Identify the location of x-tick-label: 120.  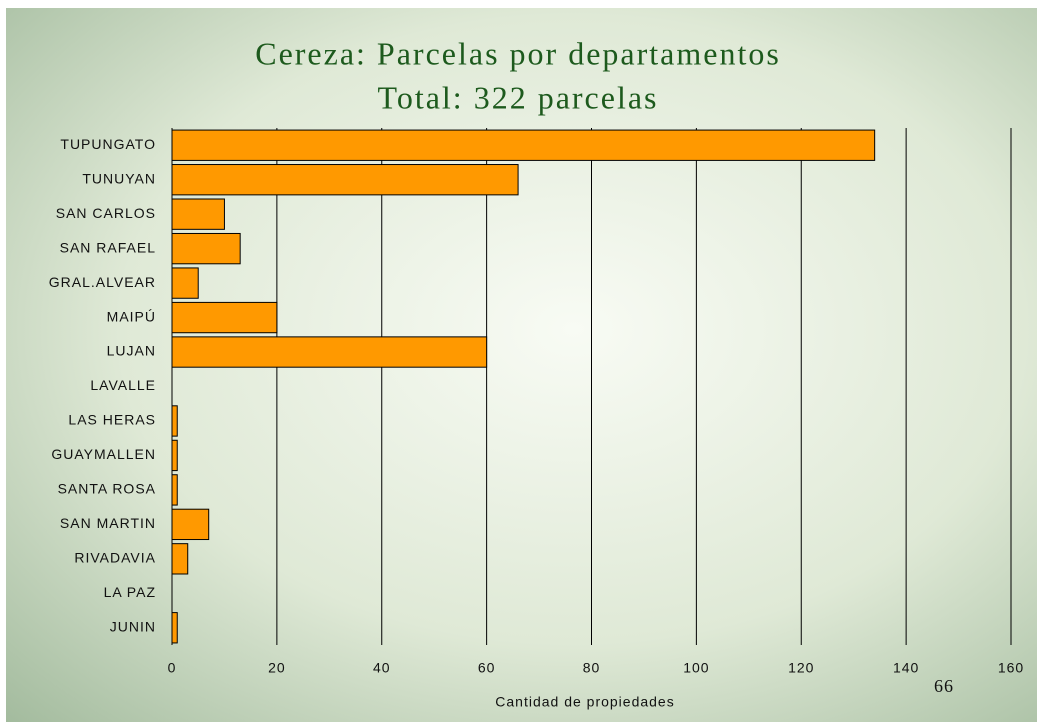
(801, 668).